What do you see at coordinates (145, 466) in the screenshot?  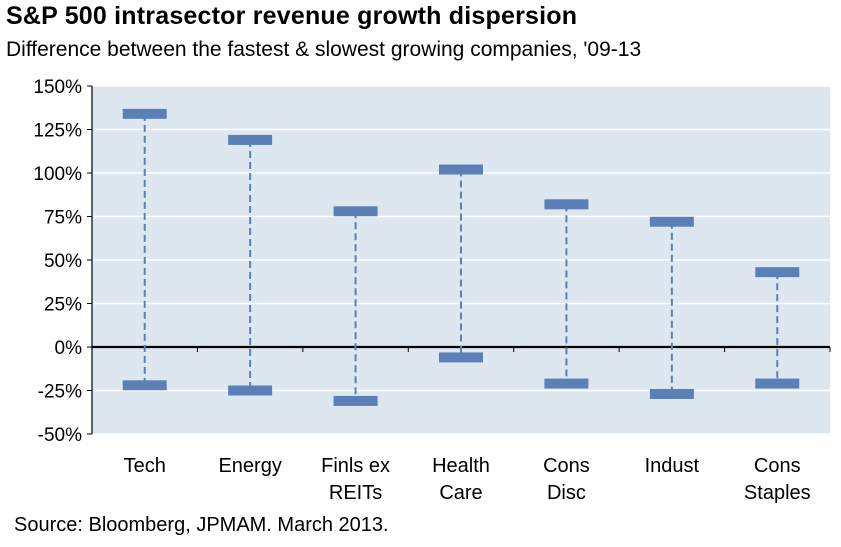 I see `category-label: Tech` at bounding box center [145, 466].